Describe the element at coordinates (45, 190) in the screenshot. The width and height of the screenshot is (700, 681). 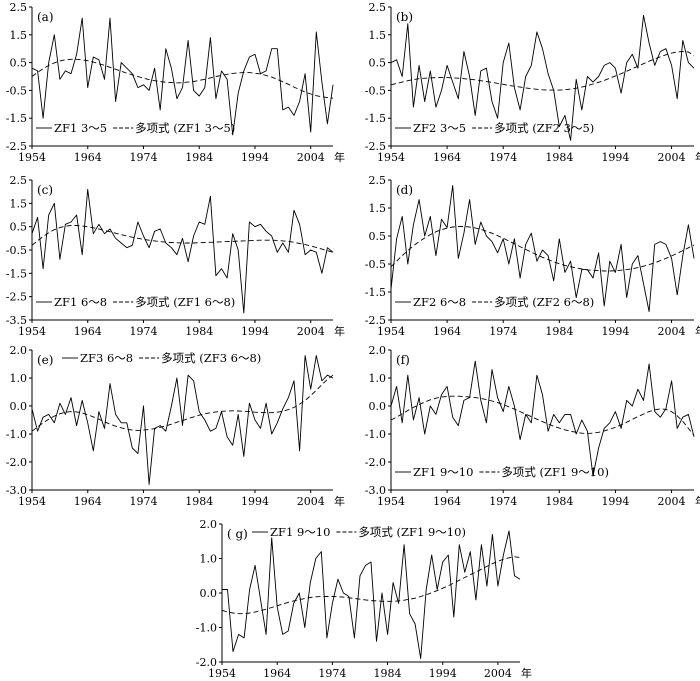
I see `panel-label: (c)` at that location.